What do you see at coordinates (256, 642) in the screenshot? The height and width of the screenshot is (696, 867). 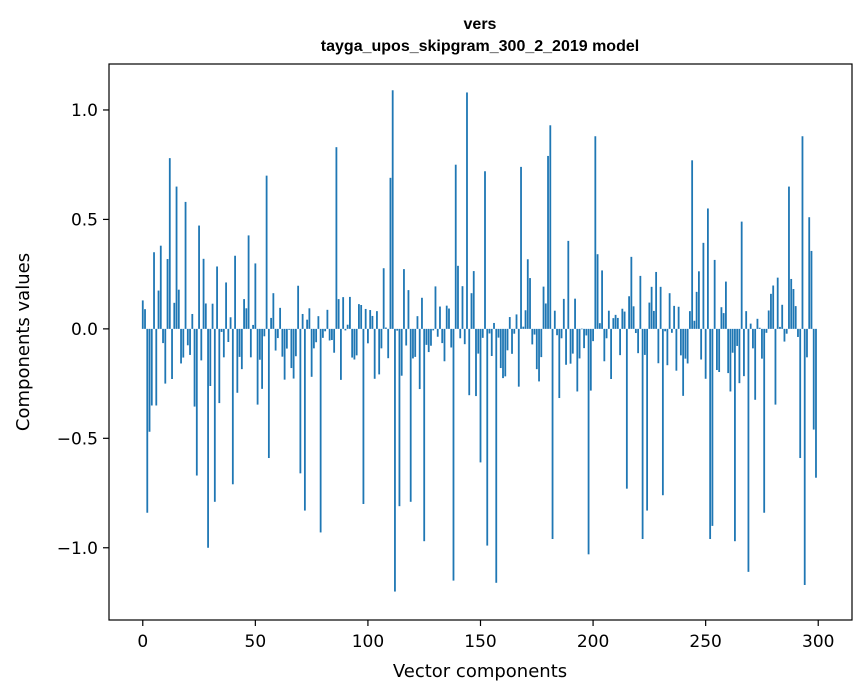 I see `x-tick-label: 50` at bounding box center [256, 642].